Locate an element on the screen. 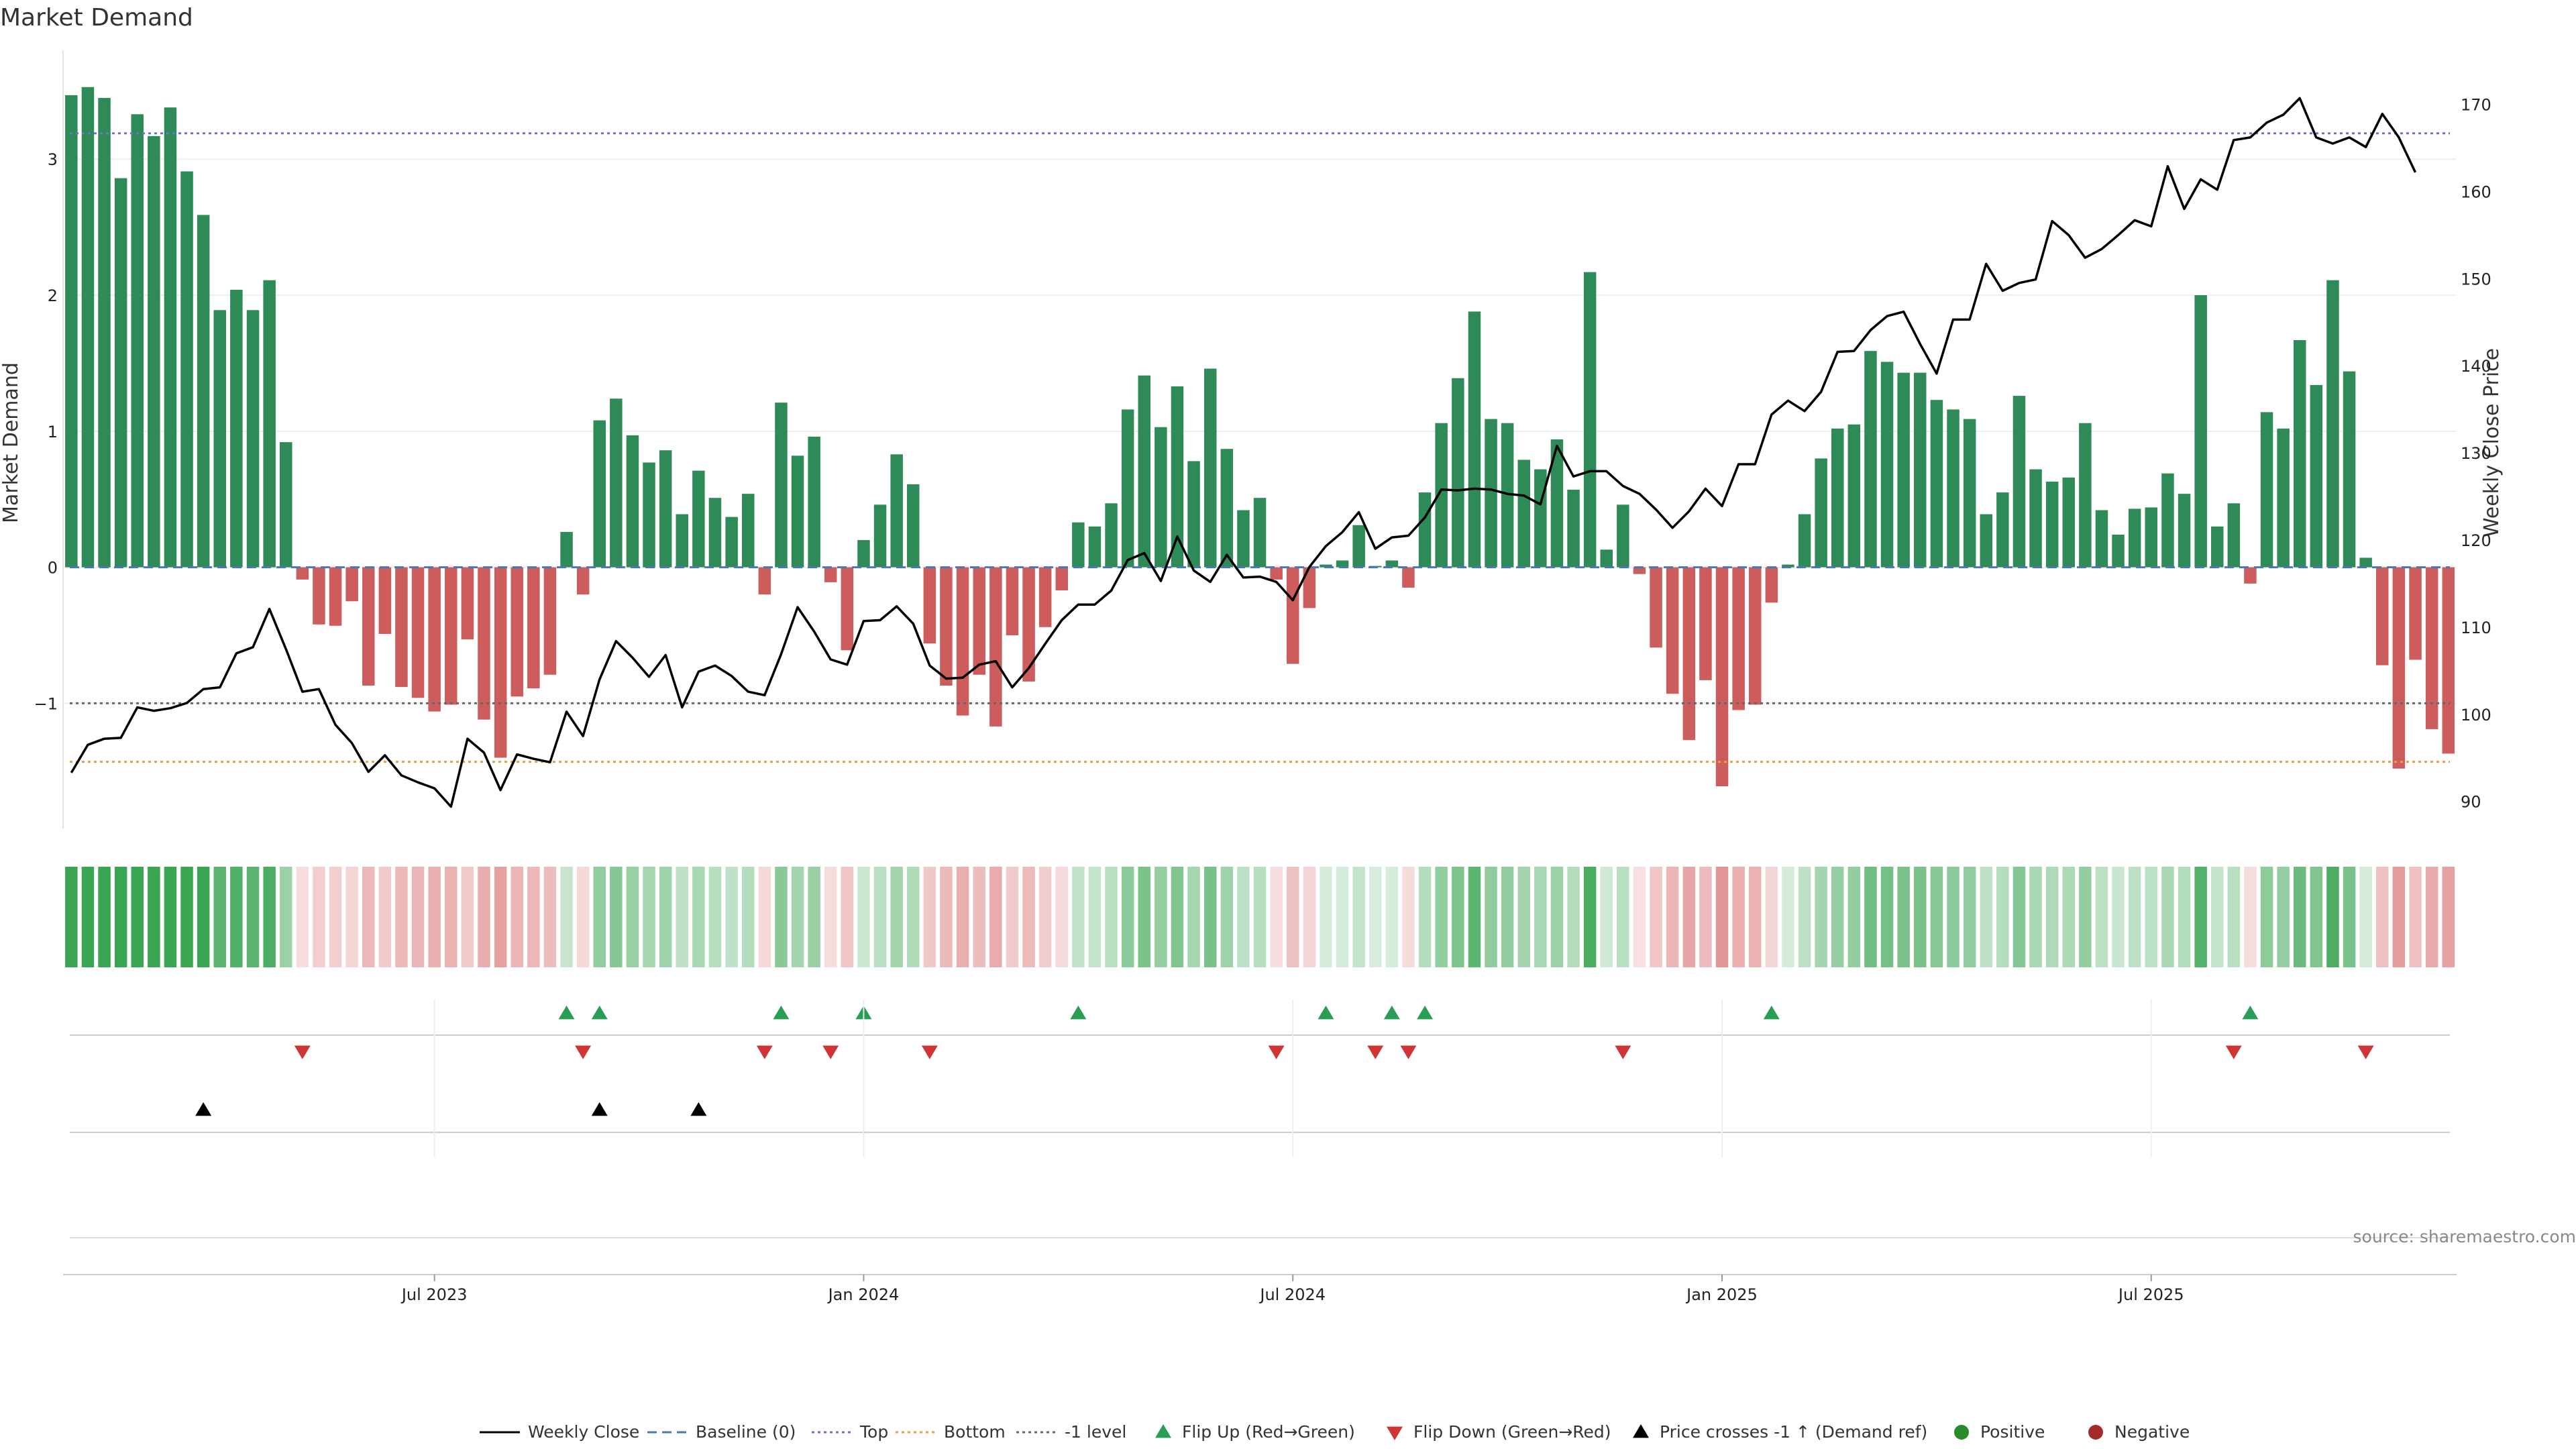 This screenshot has height=1449, width=2576. y2-tick-label: 110 is located at coordinates (2476, 628).